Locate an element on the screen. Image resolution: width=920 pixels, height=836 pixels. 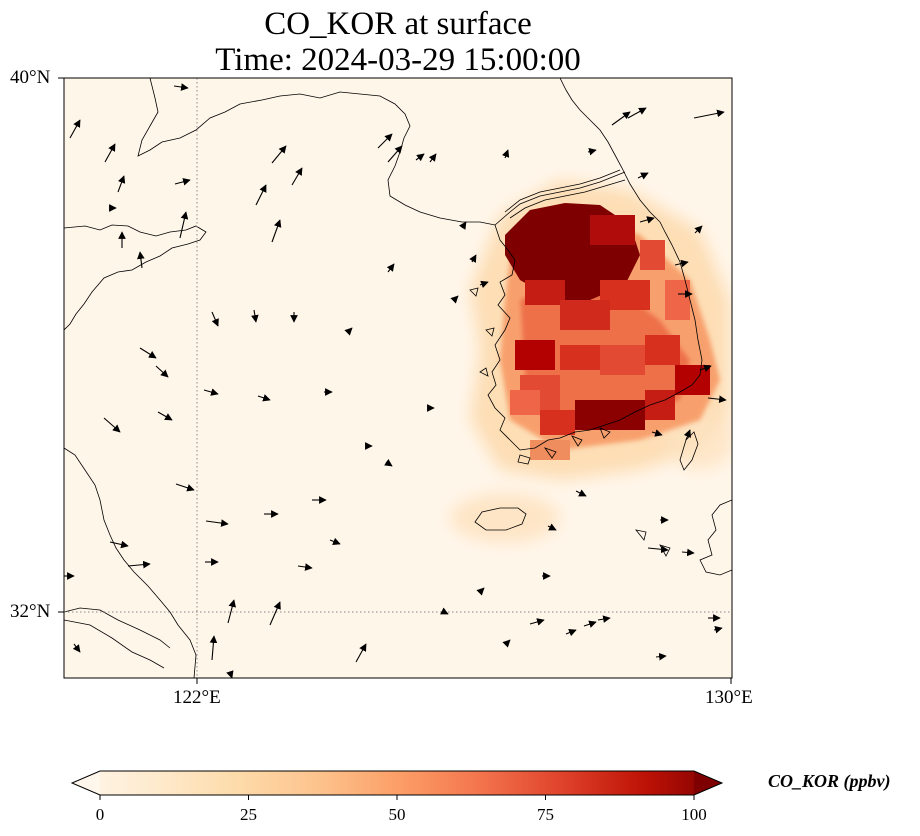
concentration-field is located at coordinates (591, 361).